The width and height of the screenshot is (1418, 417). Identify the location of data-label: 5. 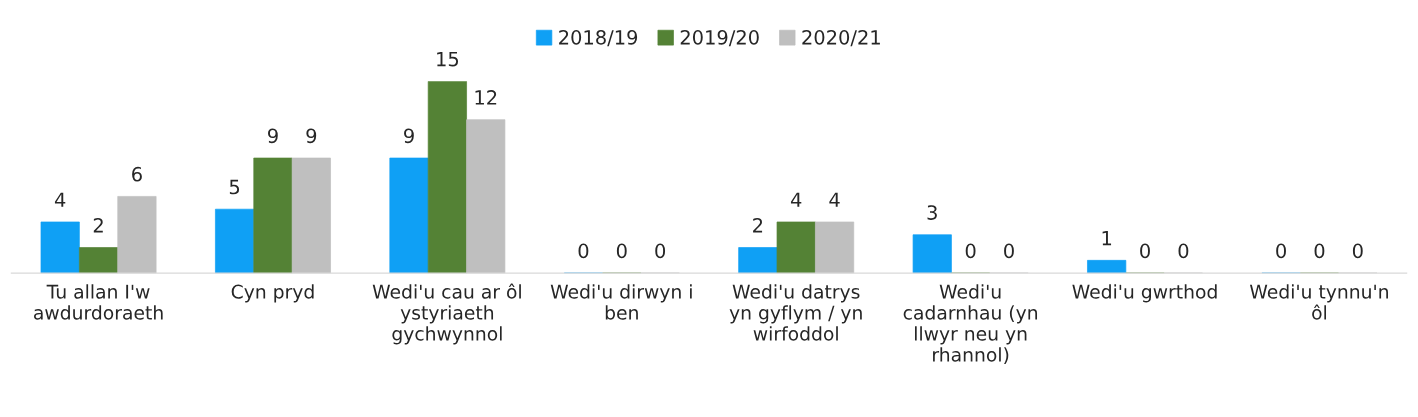
(234, 187).